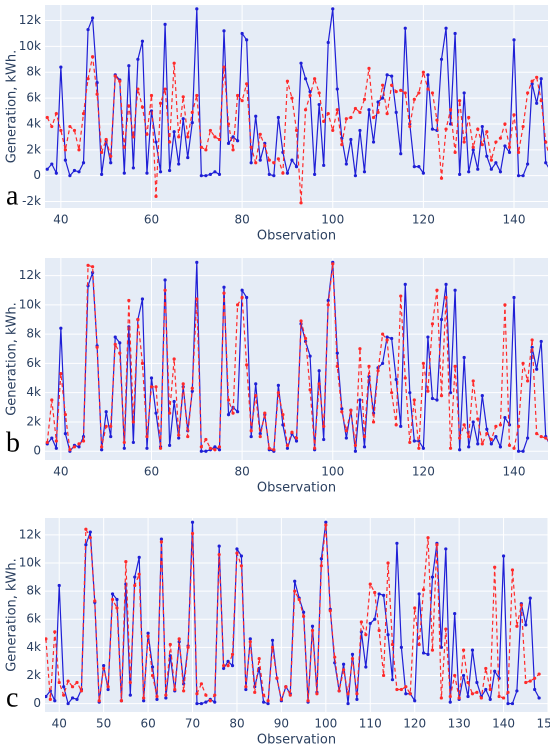 The image size is (550, 752). I want to click on y-tick-label: 10k, so click(30, 46).